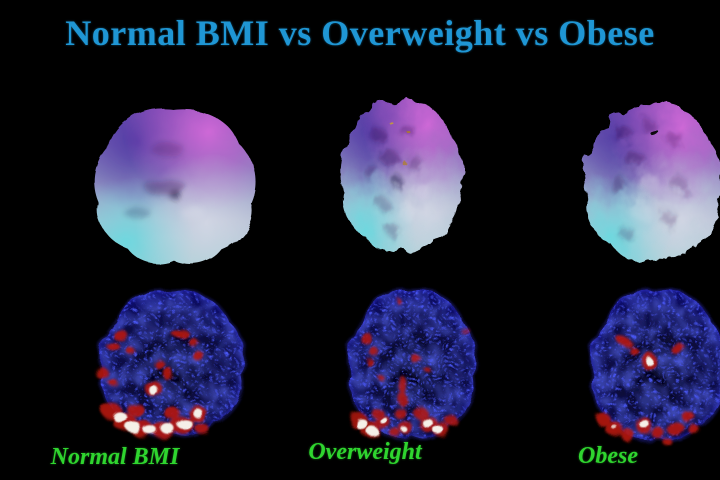 The width and height of the screenshot is (720, 480). I want to click on glass-brain-render-overweight, so click(412, 365).